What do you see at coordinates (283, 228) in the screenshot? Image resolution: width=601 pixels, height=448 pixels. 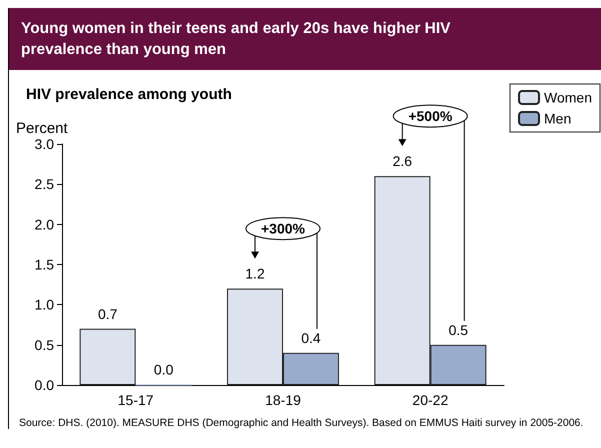 I see `annotation: +300%` at bounding box center [283, 228].